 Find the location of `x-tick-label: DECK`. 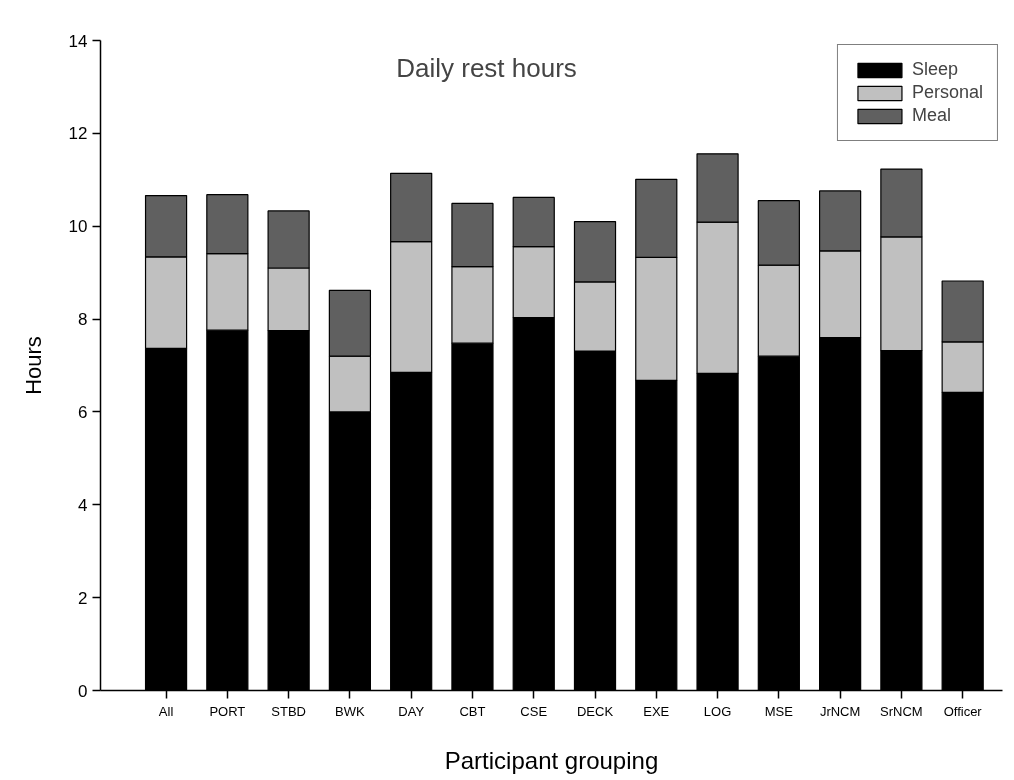

x-tick-label: DECK is located at coordinates (595, 711).